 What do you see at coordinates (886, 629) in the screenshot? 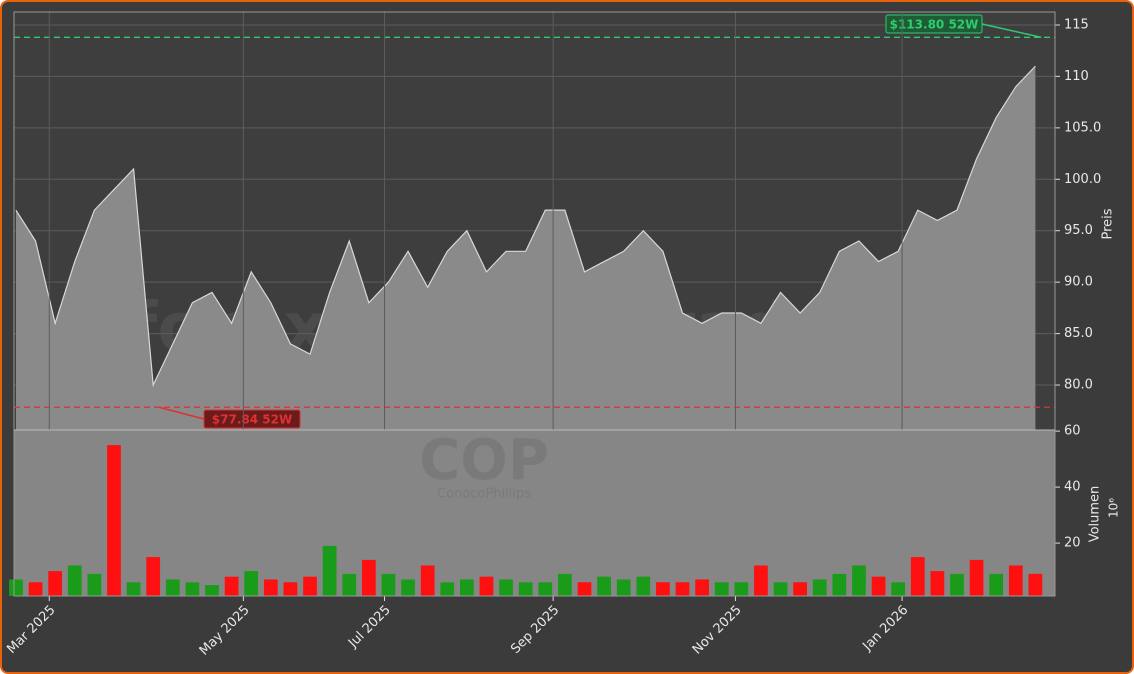
I see `x-tick-label: Jan 2026` at bounding box center [886, 629].